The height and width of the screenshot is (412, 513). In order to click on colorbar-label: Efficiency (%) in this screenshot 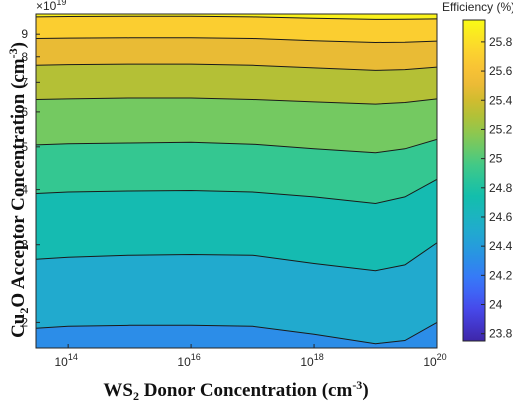, I will do `click(477, 7)`.